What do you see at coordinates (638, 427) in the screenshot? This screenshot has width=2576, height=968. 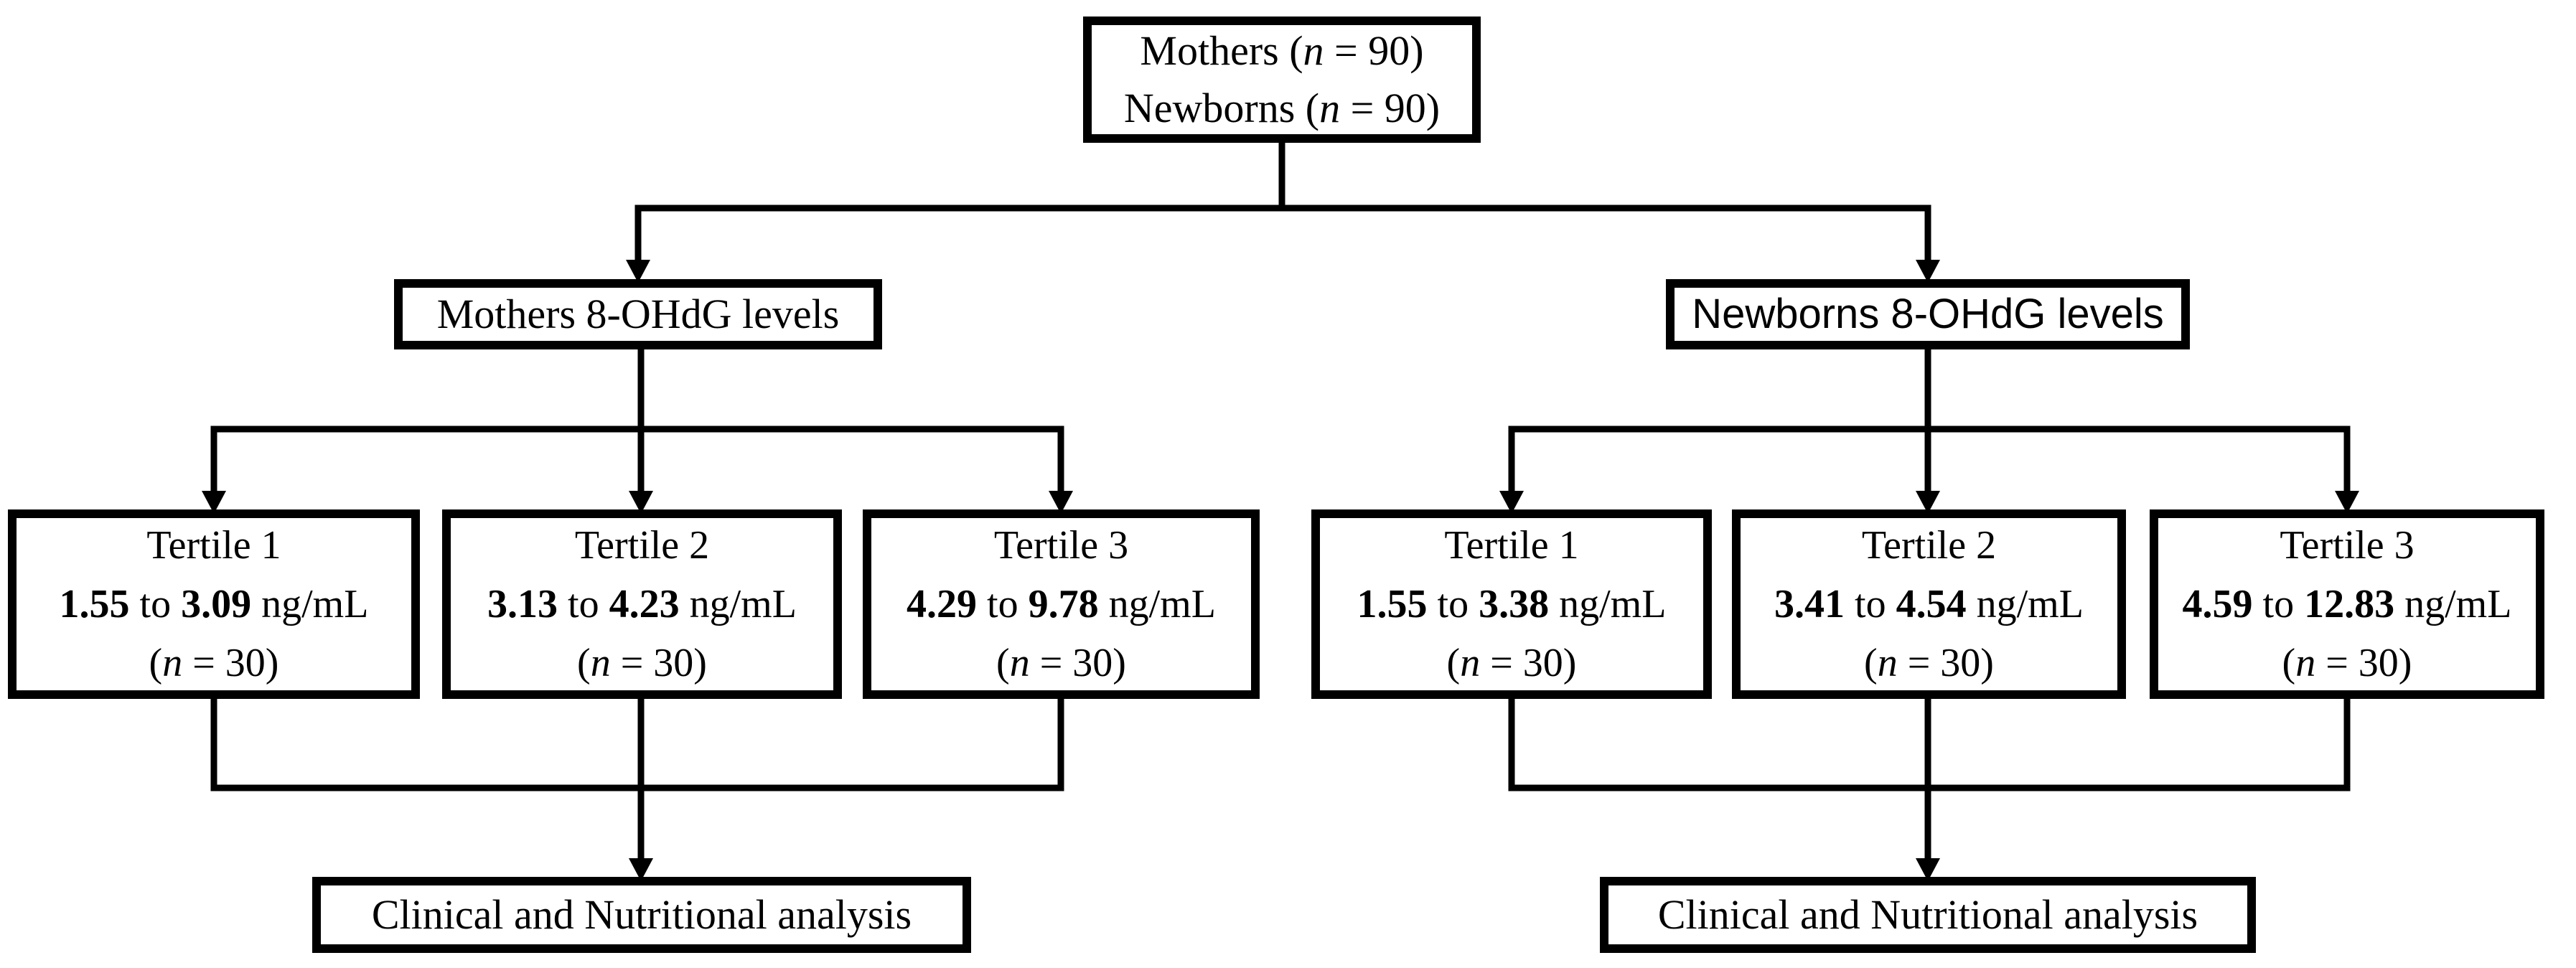 I see `connector-mothers-to-tertiles` at bounding box center [638, 427].